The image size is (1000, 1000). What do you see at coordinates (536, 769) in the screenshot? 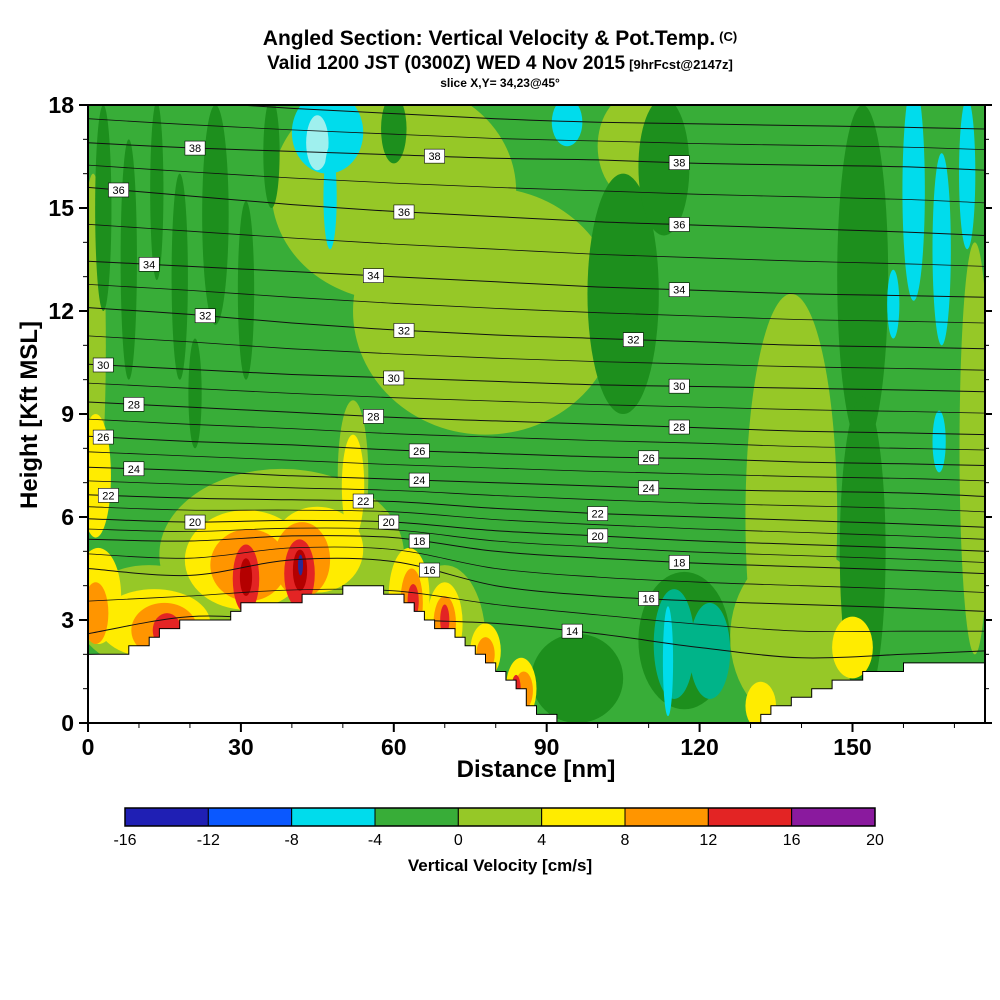
I see `x-axis-title: Distance [nm]` at bounding box center [536, 769].